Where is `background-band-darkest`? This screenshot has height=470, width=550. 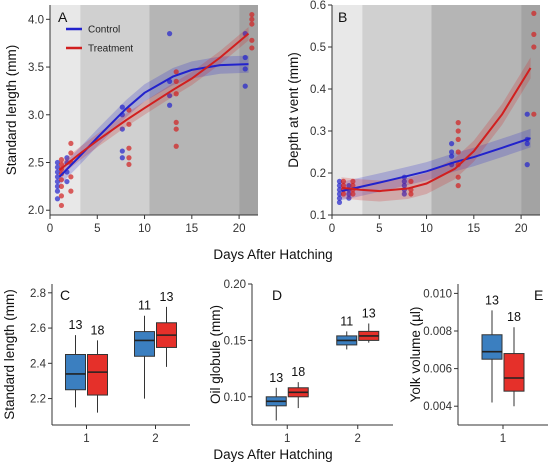
background-band-darkest is located at coordinates (530, 110).